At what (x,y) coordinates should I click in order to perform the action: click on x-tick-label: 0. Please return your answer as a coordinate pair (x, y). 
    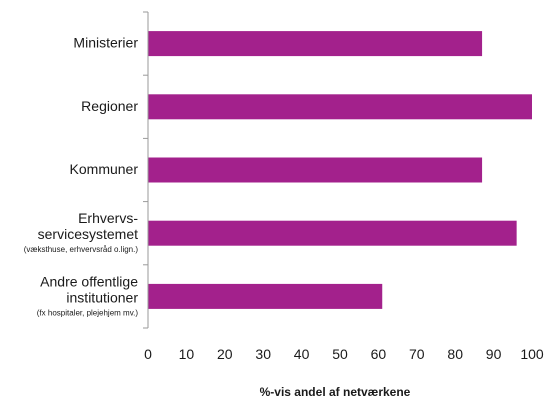
    Looking at the image, I should click on (148, 354).